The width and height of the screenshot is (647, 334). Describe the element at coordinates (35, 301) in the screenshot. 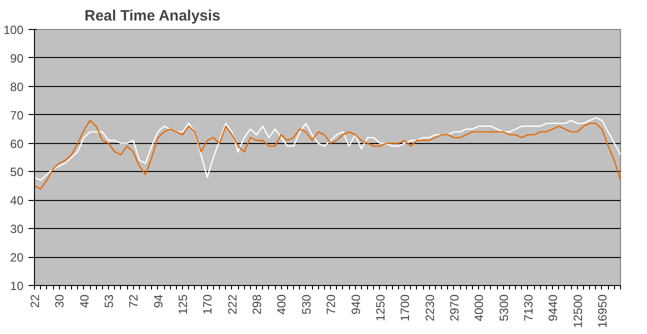

I see `x-tick-label: 22` at that location.